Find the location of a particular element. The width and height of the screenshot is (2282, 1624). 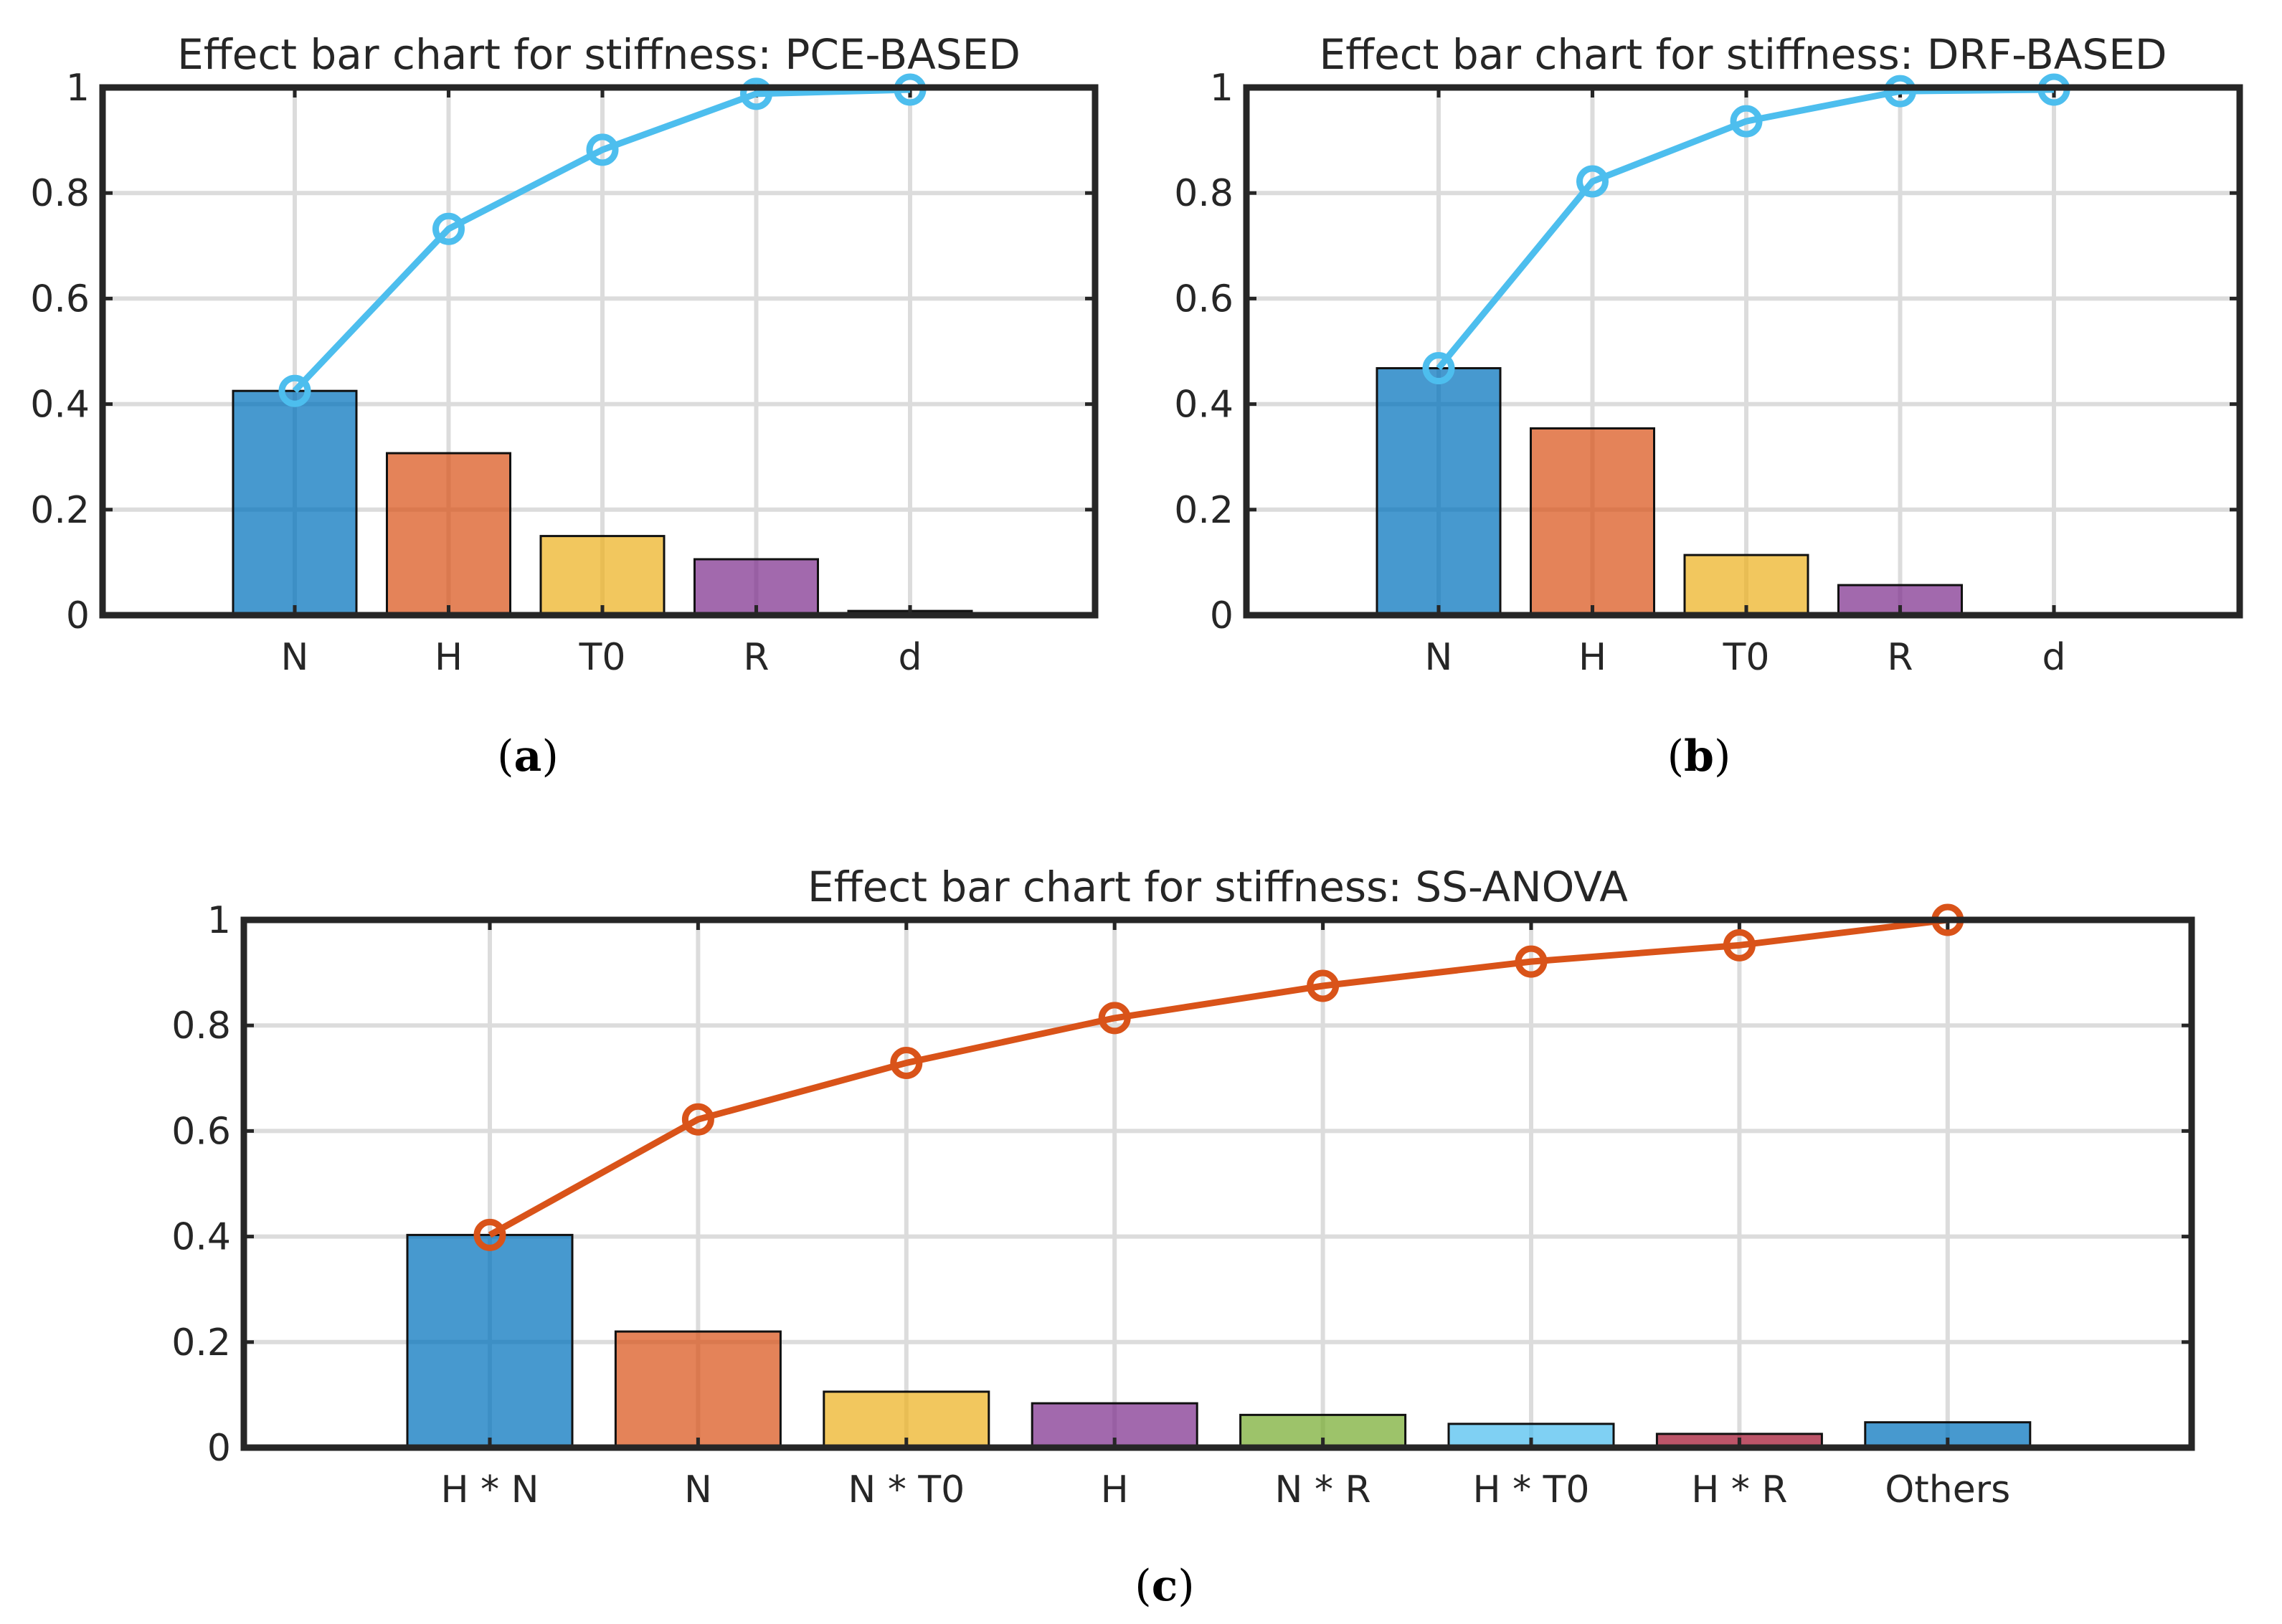

x-tick-label: N * T0 is located at coordinates (907, 1489).